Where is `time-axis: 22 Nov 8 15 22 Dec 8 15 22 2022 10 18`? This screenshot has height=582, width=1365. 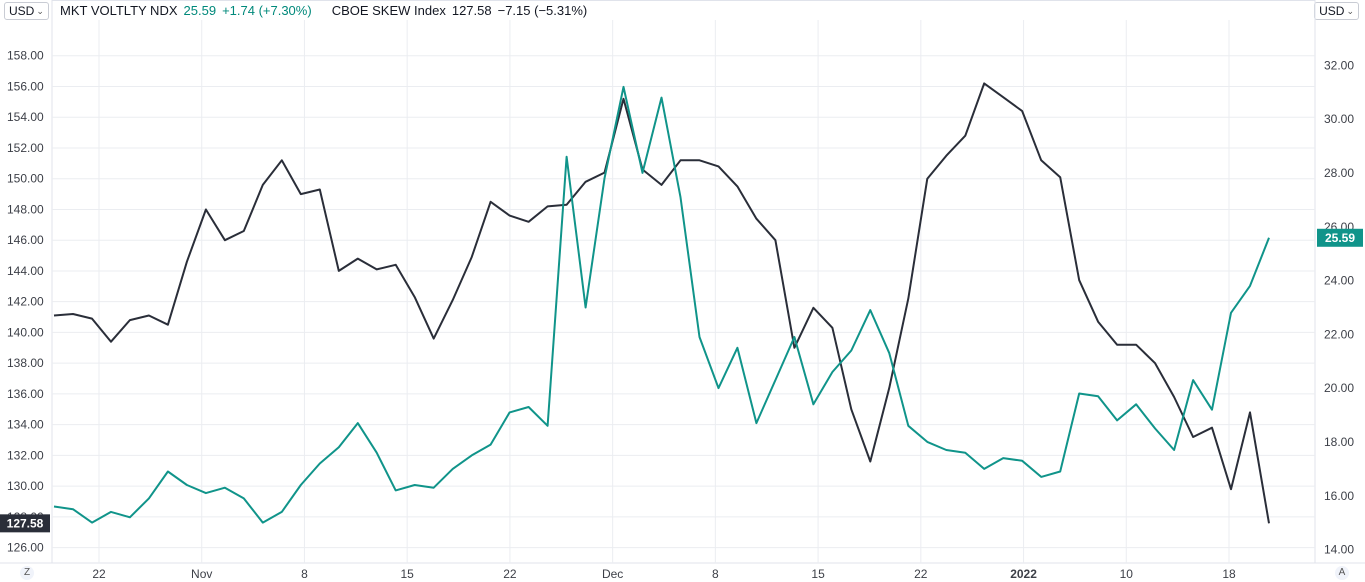
time-axis: 22 Nov 8 15 22 Dec 8 15 22 2022 10 18 is located at coordinates (664, 574).